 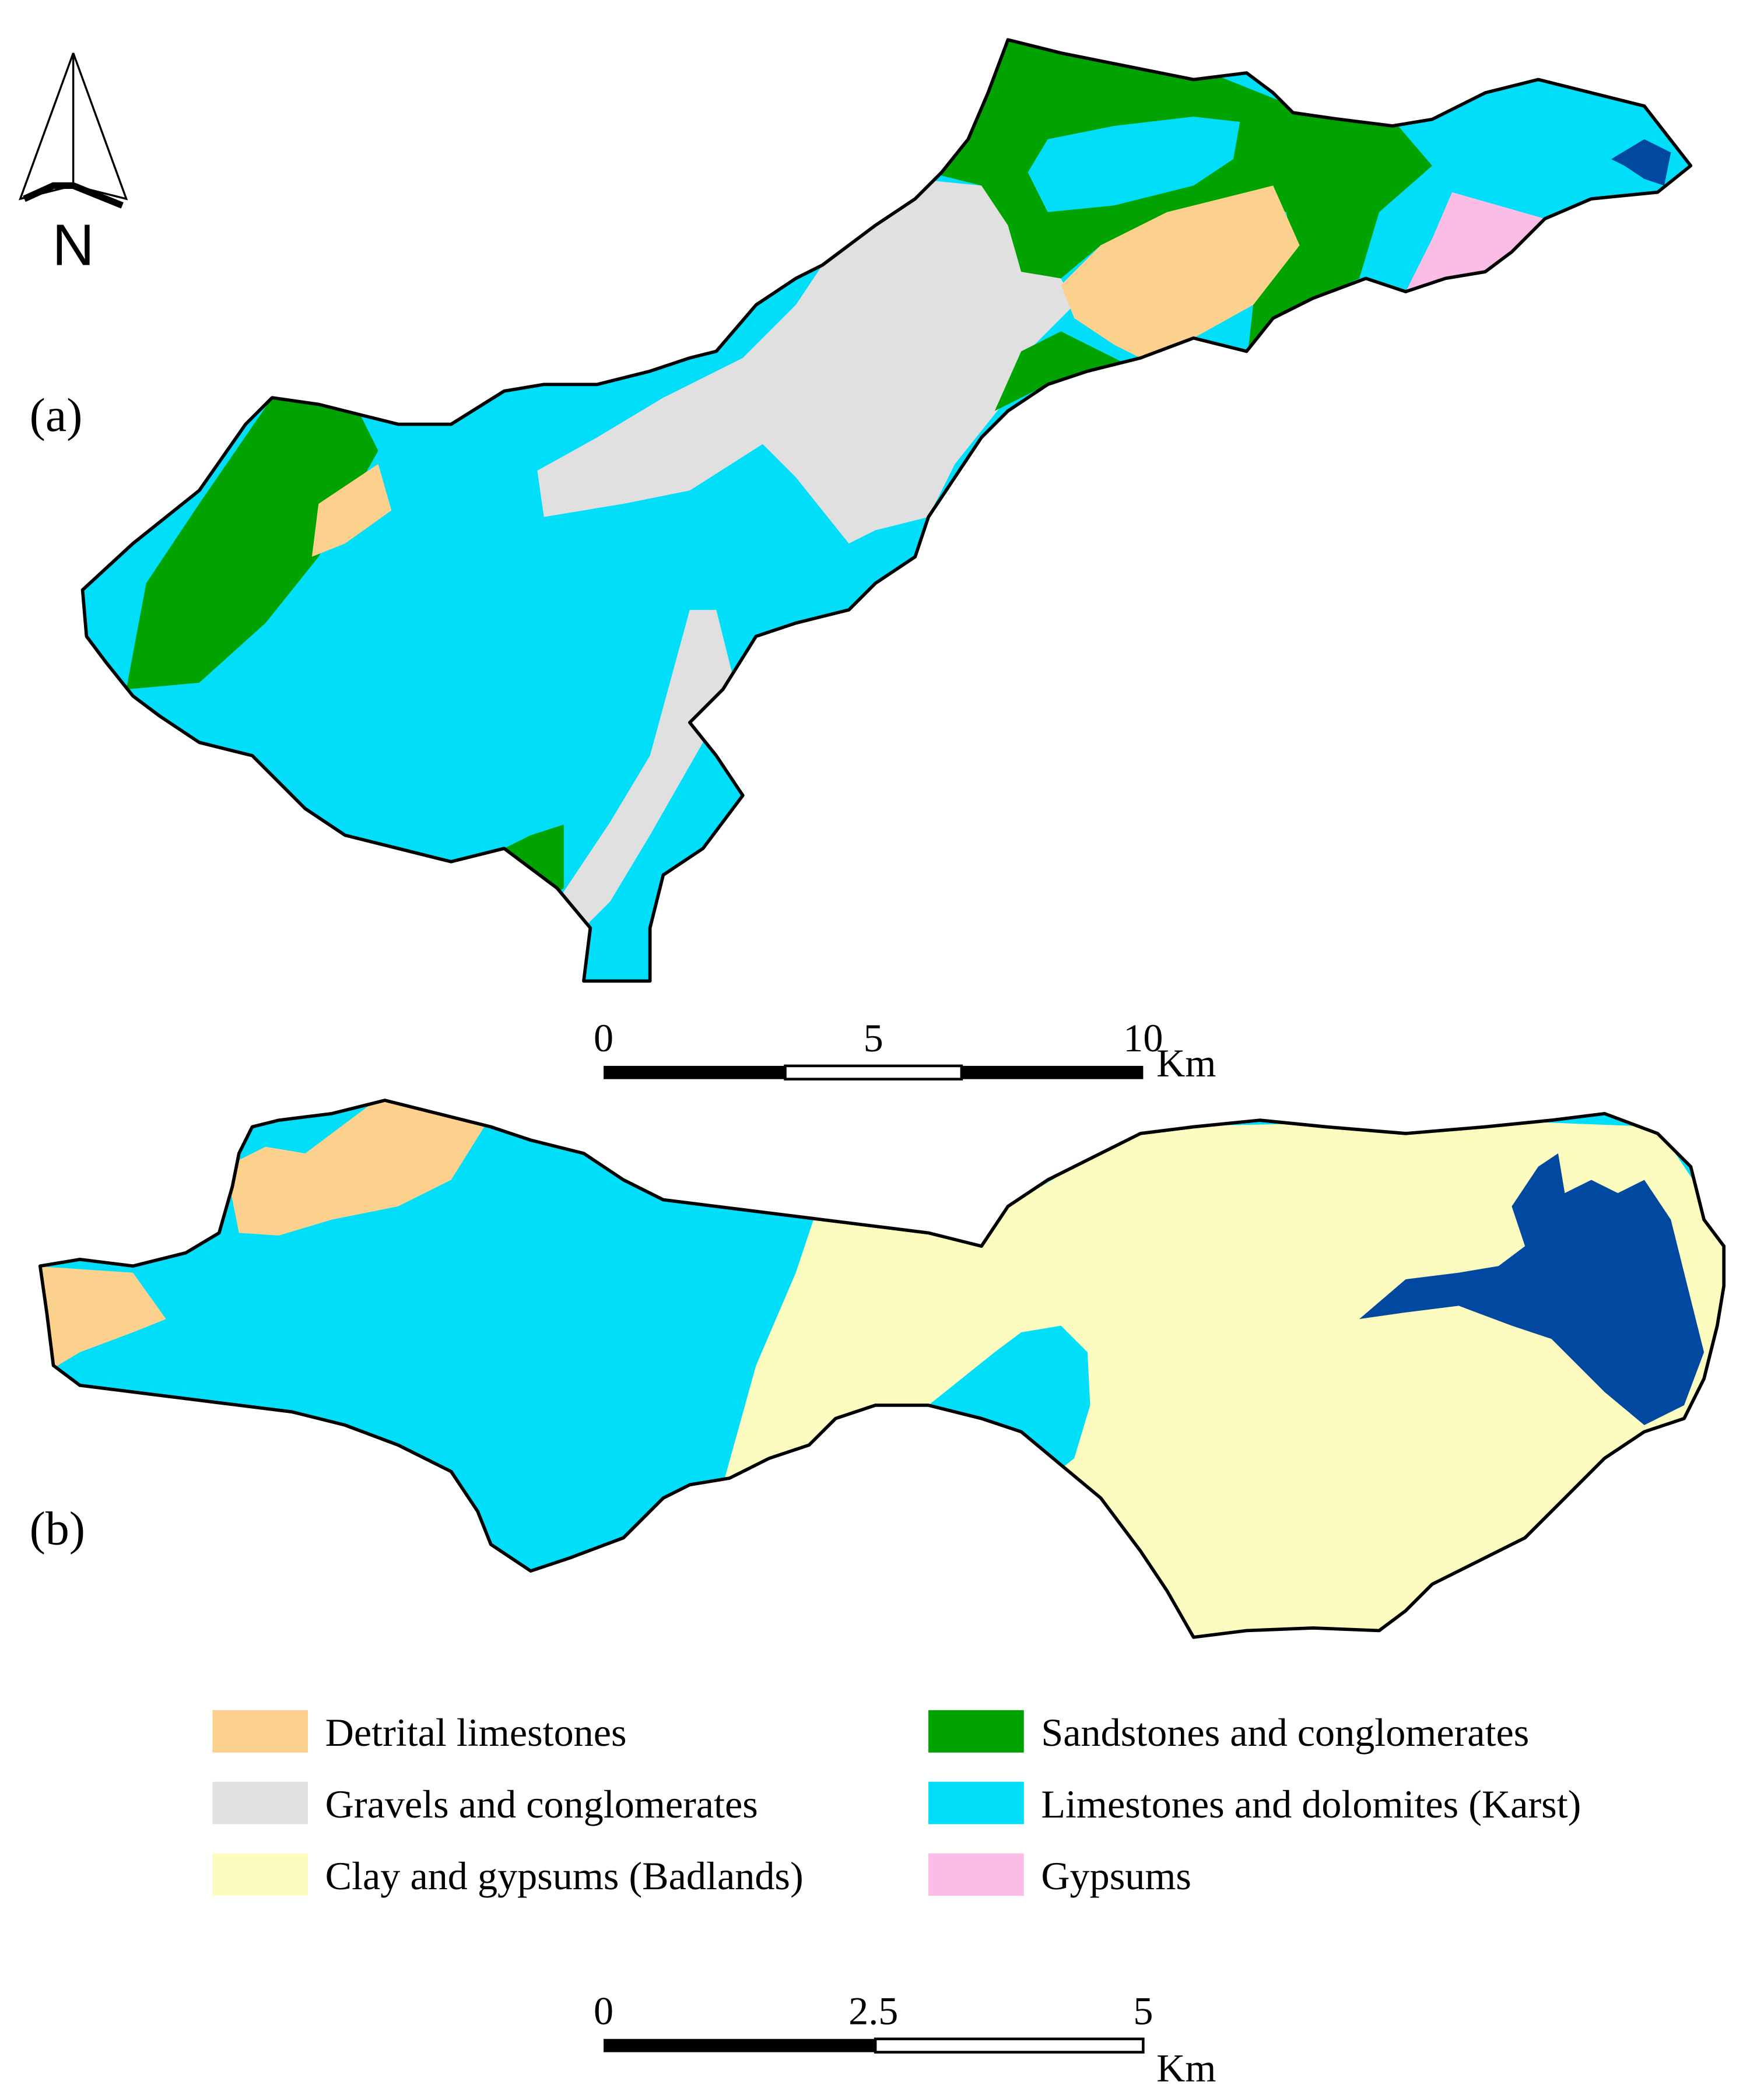 I want to click on legend-label: Sandstones and conglomerates, so click(x=1285, y=1732).